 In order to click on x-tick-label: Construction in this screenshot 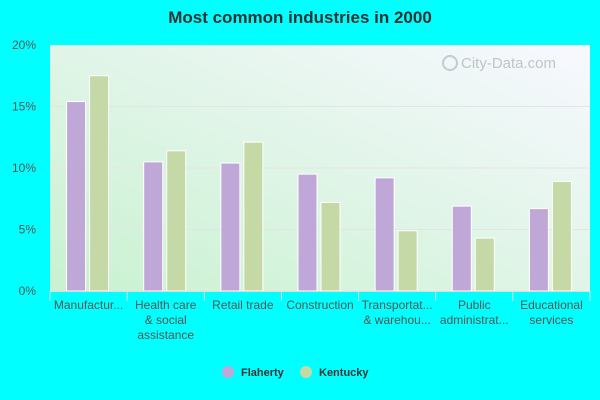, I will do `click(319, 305)`.